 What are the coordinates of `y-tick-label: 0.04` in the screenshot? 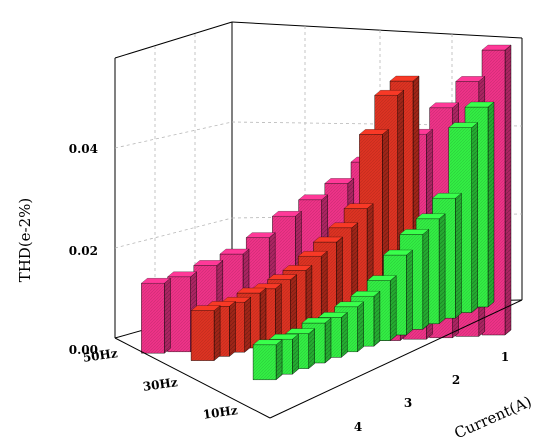 It's located at (83, 149).